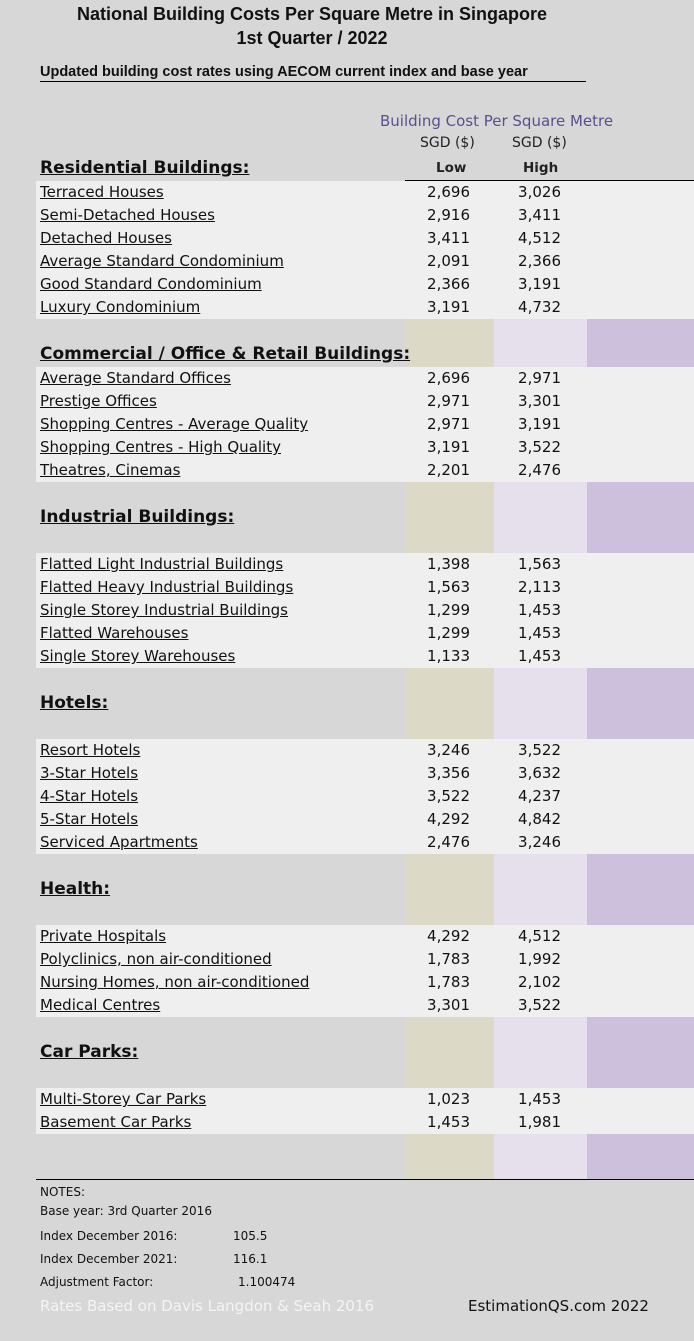 Image resolution: width=694 pixels, height=1341 pixels. What do you see at coordinates (347, 192) in the screenshot?
I see `table-row: Terraced Houses 2,696 3,026` at bounding box center [347, 192].